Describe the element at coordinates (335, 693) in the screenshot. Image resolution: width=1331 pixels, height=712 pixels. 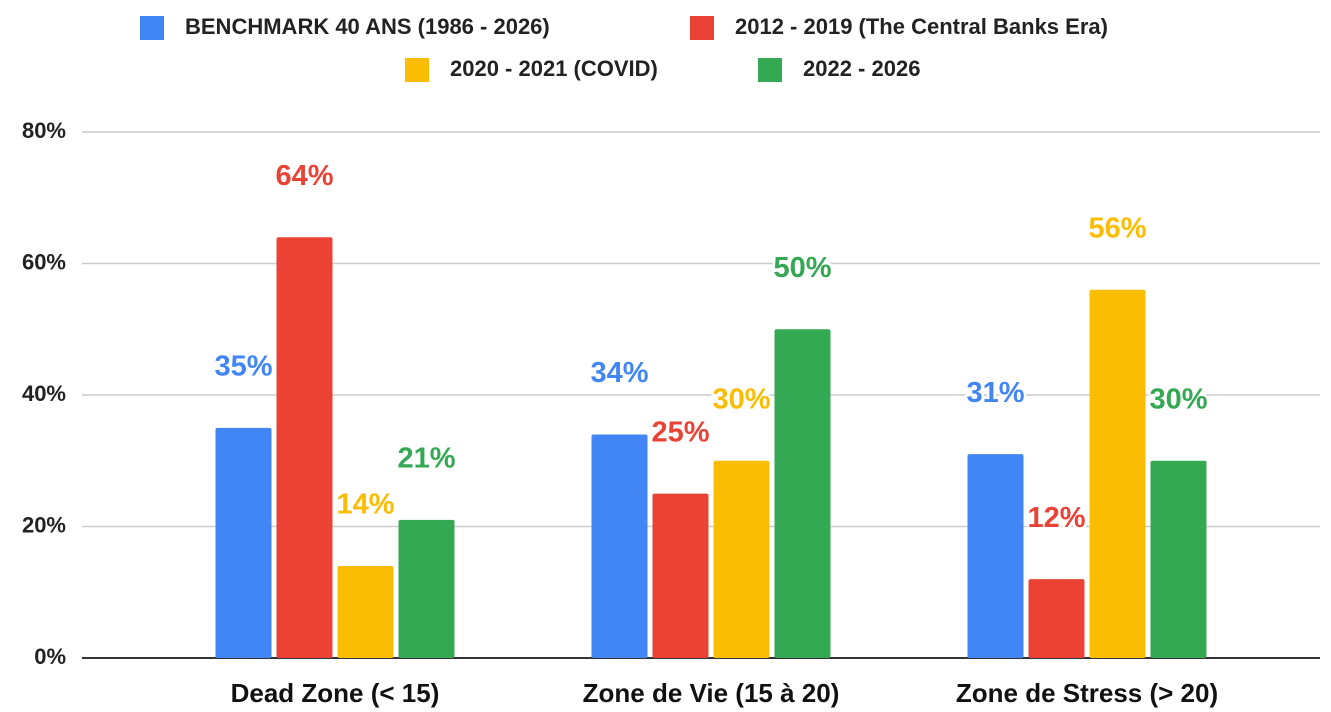
I see `x-tick-label: Dead Zone (< 15)` at that location.